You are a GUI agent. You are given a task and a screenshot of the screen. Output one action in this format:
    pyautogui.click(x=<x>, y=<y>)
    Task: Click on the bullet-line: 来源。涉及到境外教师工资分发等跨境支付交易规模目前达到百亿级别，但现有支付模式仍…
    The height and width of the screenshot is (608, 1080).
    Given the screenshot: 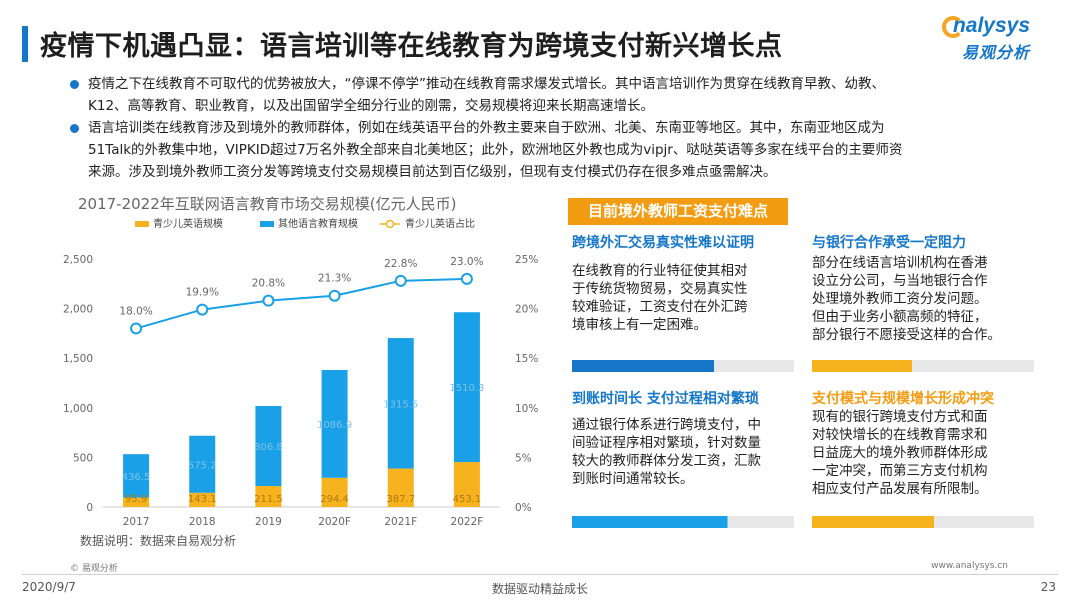 What is the action you would take?
    pyautogui.click(x=432, y=172)
    